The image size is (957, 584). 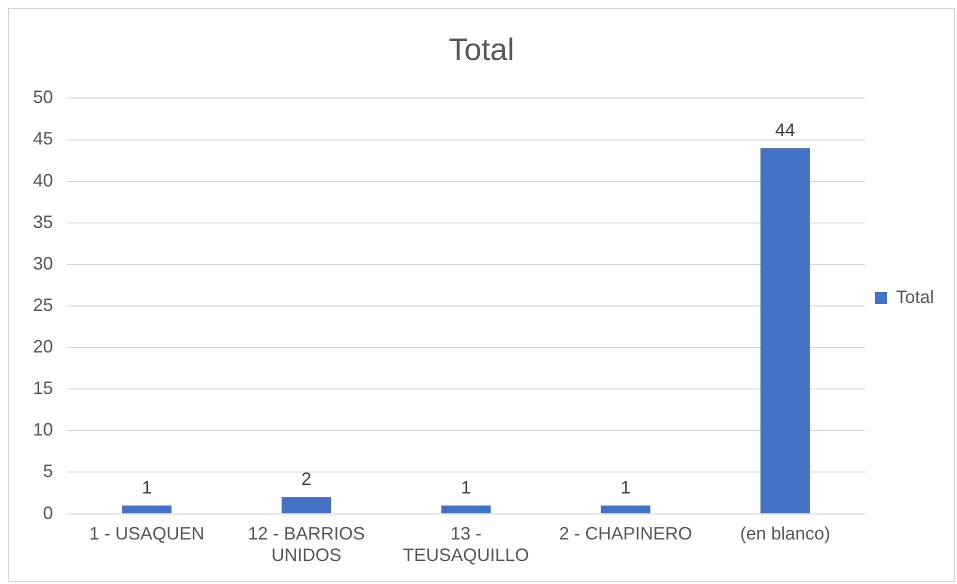 What do you see at coordinates (785, 534) in the screenshot?
I see `x-tick-label: (en blanco)` at bounding box center [785, 534].